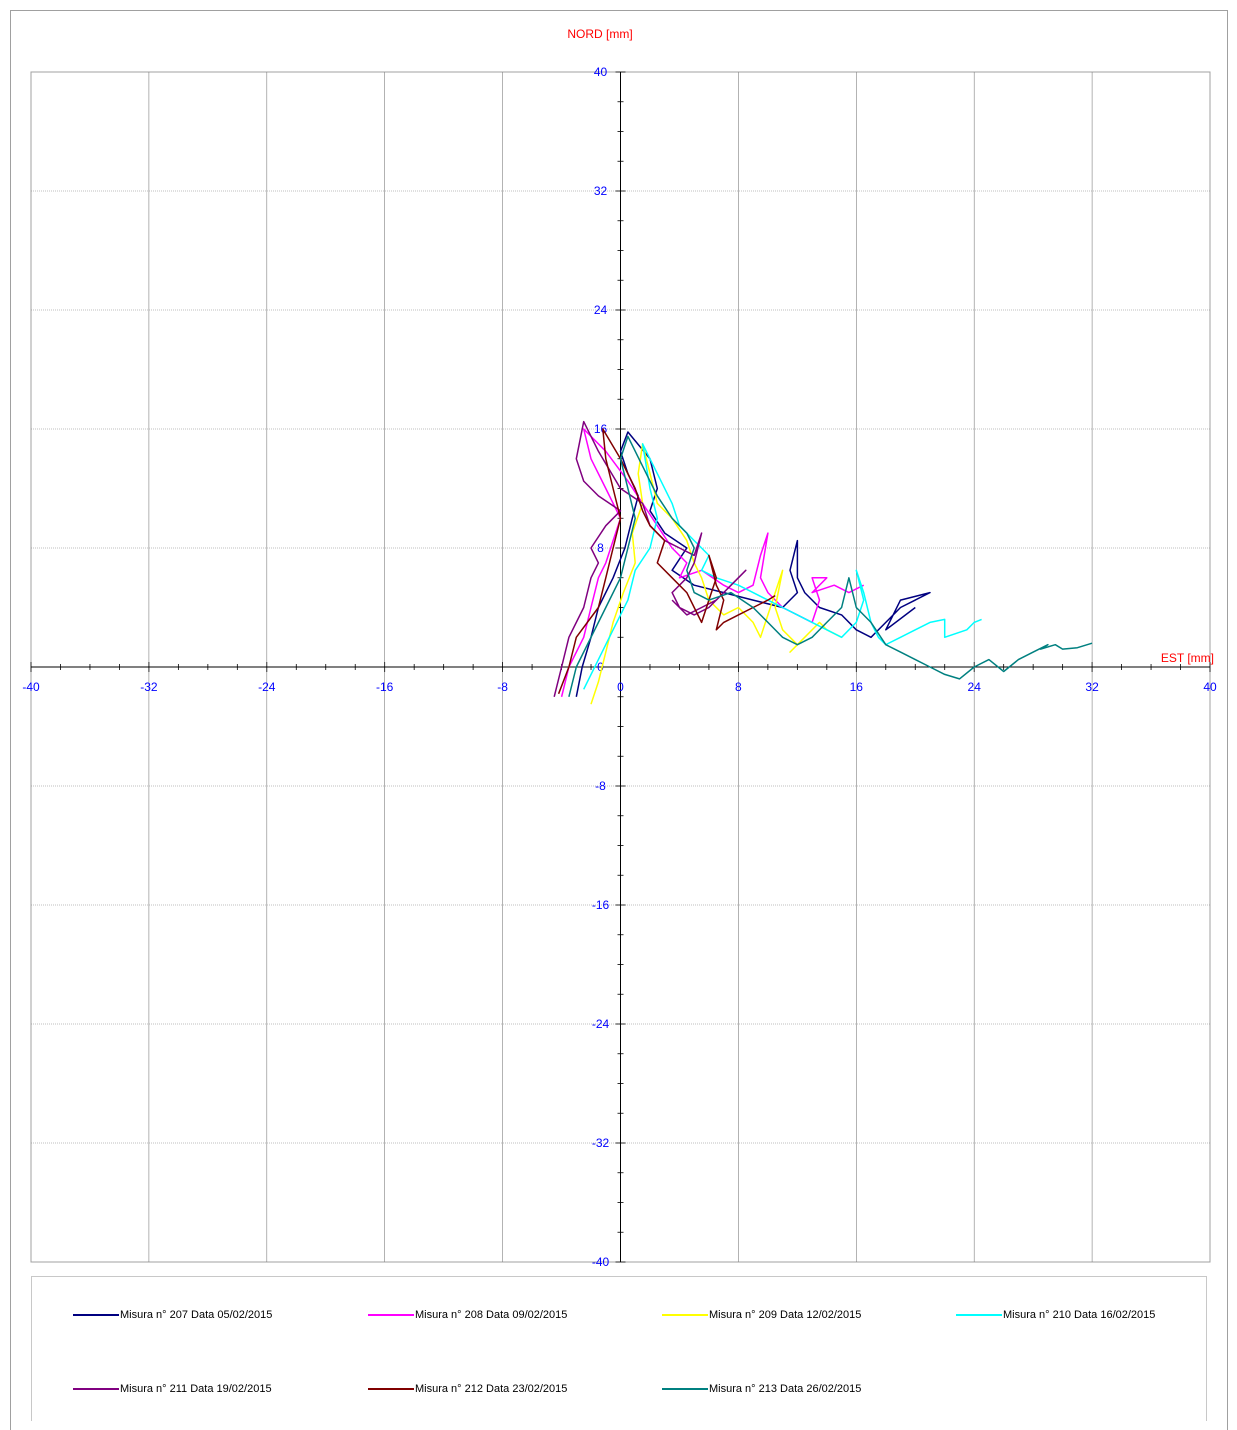  What do you see at coordinates (601, 905) in the screenshot?
I see `y-tick-label: -16` at bounding box center [601, 905].